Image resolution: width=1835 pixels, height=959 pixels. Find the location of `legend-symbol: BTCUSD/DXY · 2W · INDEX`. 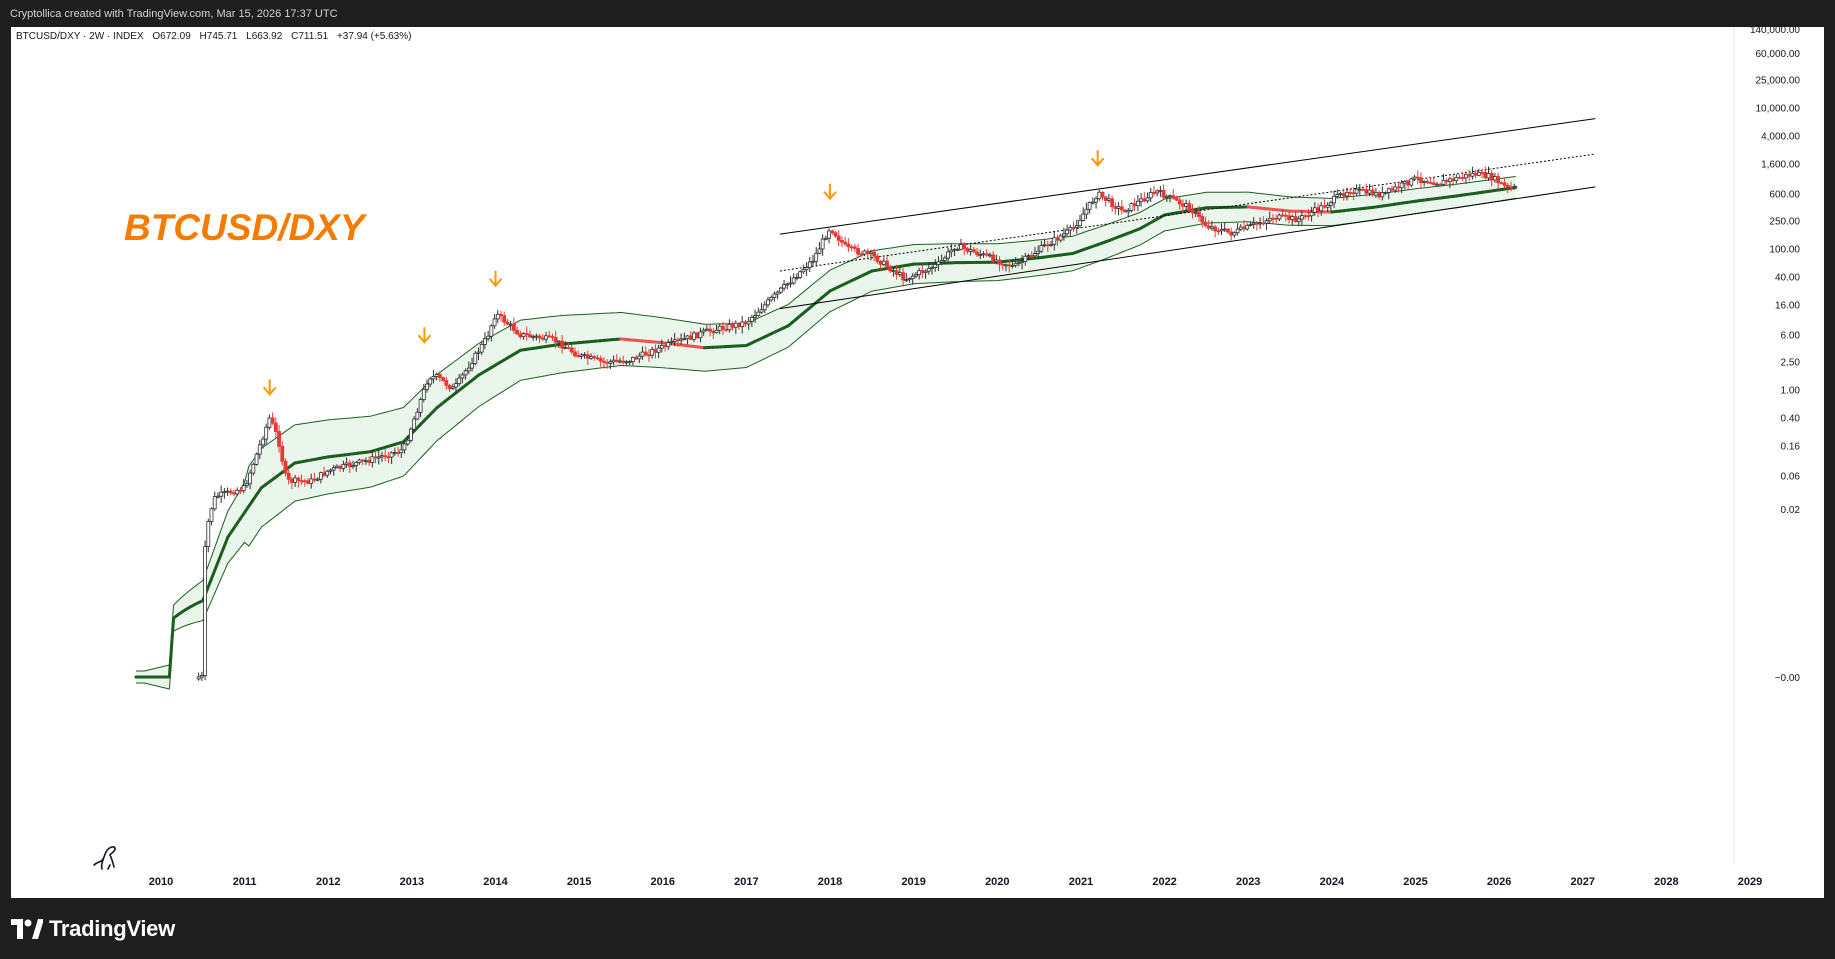

legend-symbol: BTCUSD/DXY · 2W · INDEX is located at coordinates (80, 36).